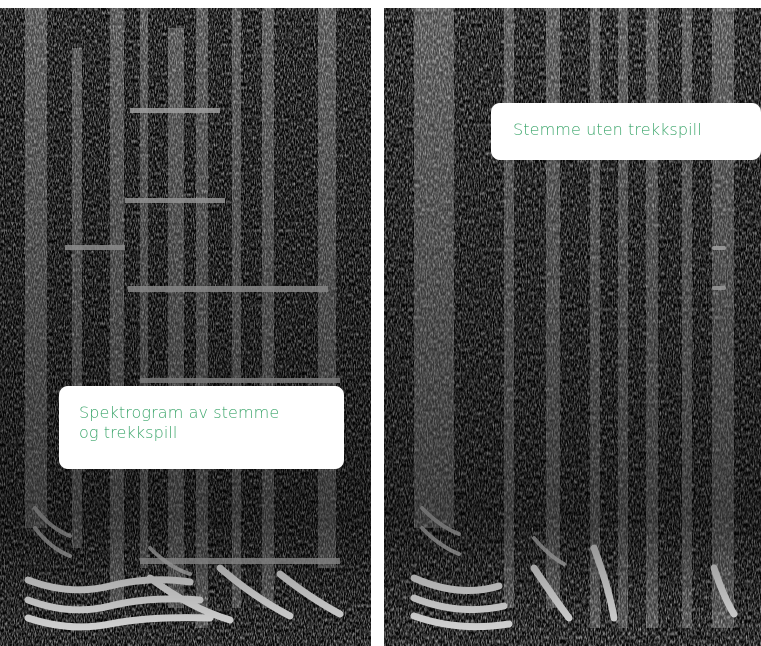 Image resolution: width=761 pixels, height=646 pixels. What do you see at coordinates (201, 427) in the screenshot?
I see `caption-voice-and-accordion: Spektrogram av stemme og trekkspill` at bounding box center [201, 427].